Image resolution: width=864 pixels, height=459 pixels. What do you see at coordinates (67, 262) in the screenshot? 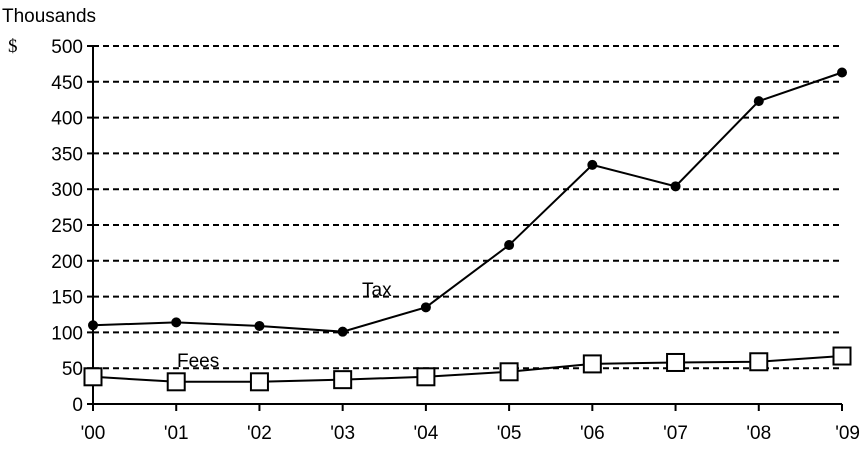
I see `y-tick-label: 200` at bounding box center [67, 262].